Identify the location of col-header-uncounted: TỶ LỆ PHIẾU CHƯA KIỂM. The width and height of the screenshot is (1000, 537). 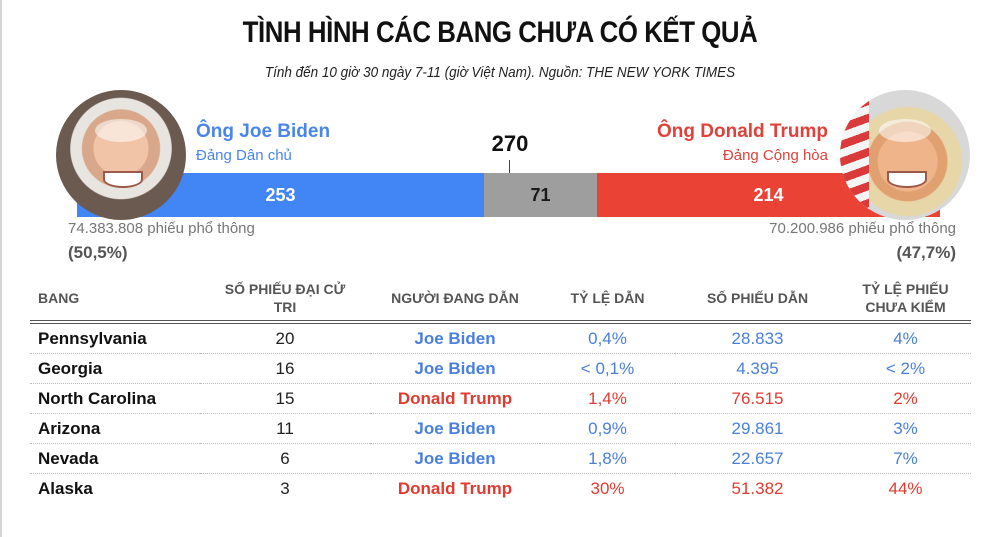
(905, 300).